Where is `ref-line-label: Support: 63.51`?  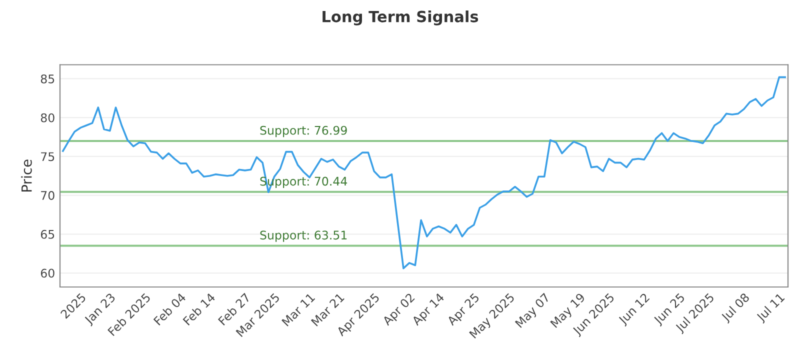 ref-line-label: Support: 63.51 is located at coordinates (303, 236).